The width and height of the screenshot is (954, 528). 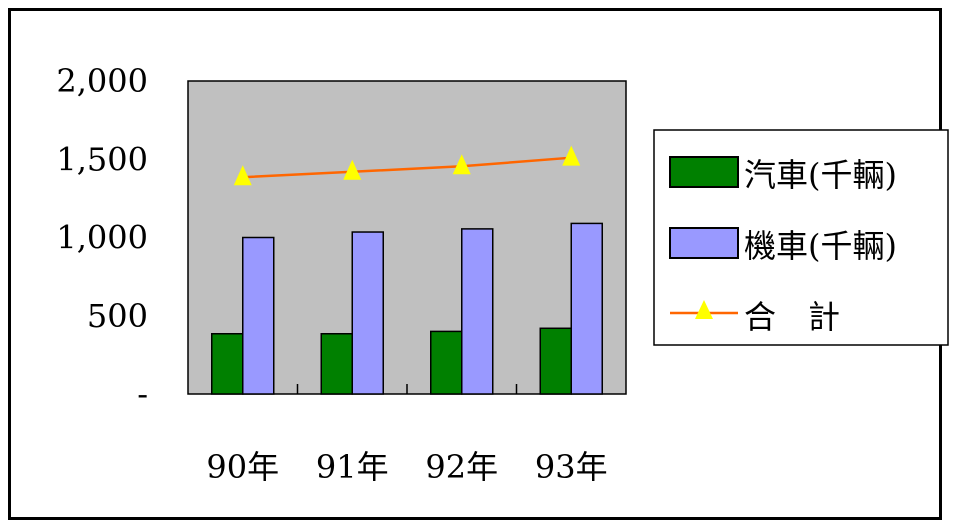 I want to click on x-tick-label: 92年, so click(x=461, y=467).